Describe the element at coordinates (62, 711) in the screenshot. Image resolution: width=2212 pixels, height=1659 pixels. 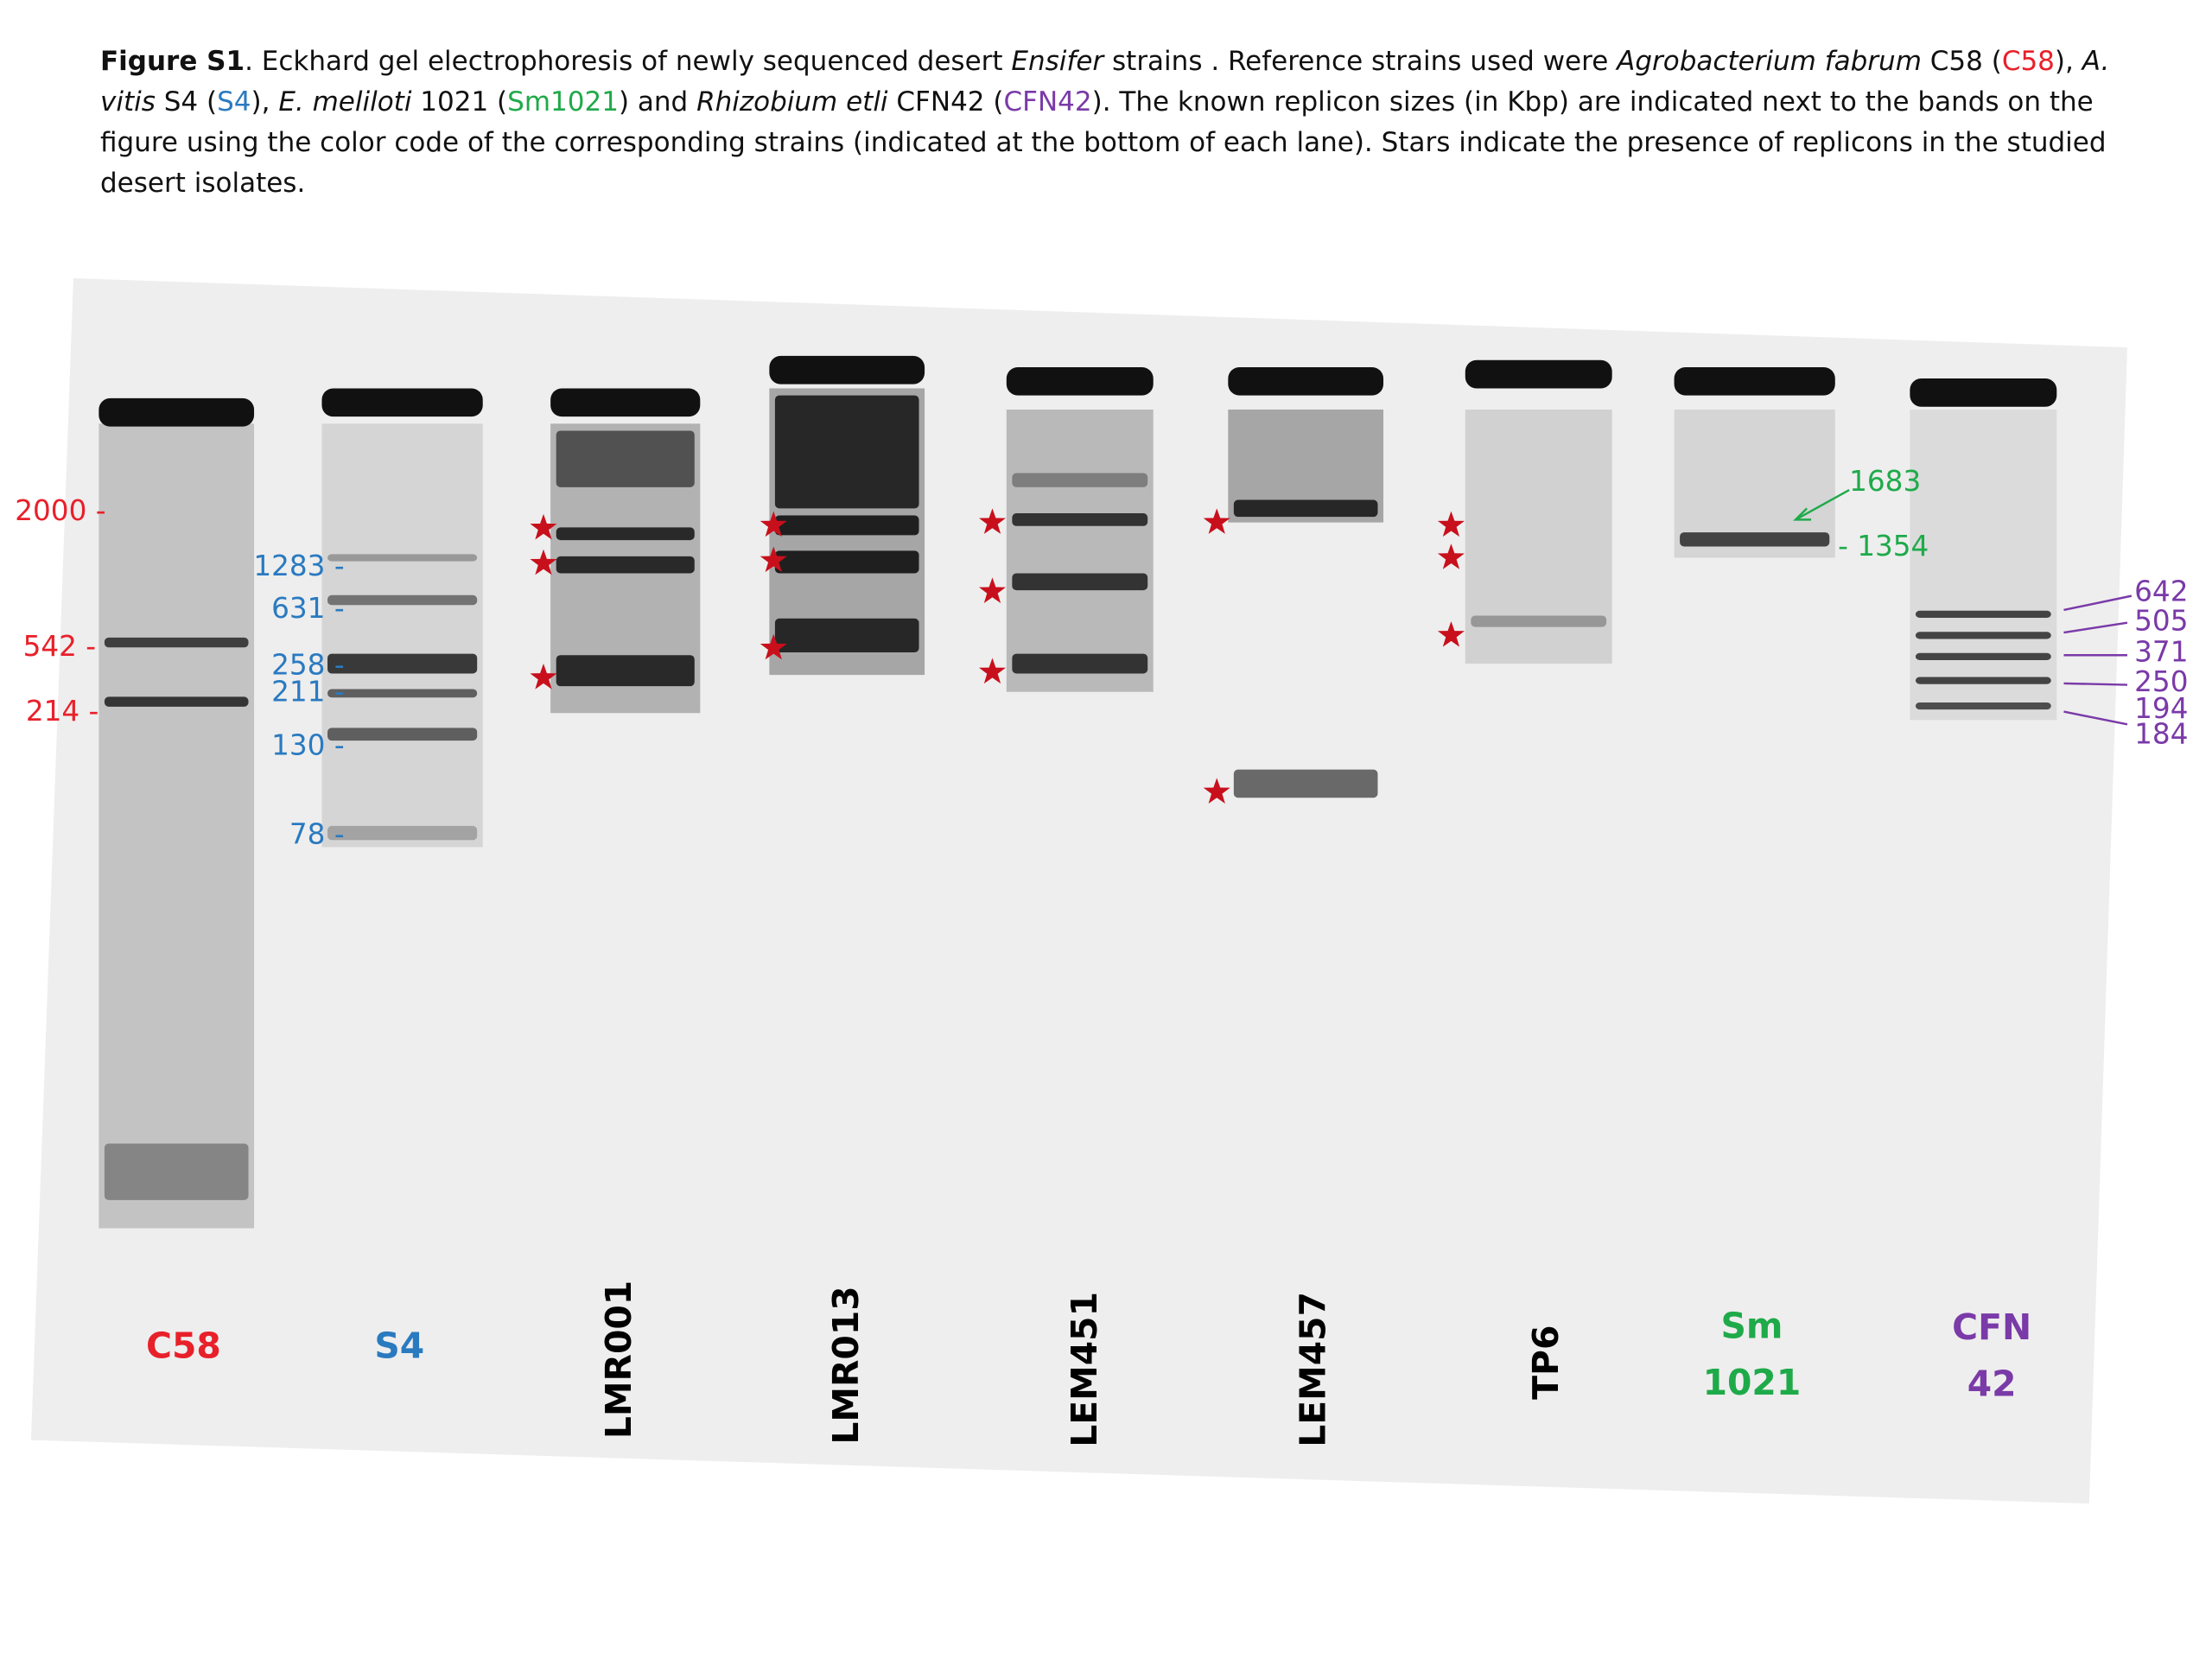
I see `size-marker: 214 -` at that location.